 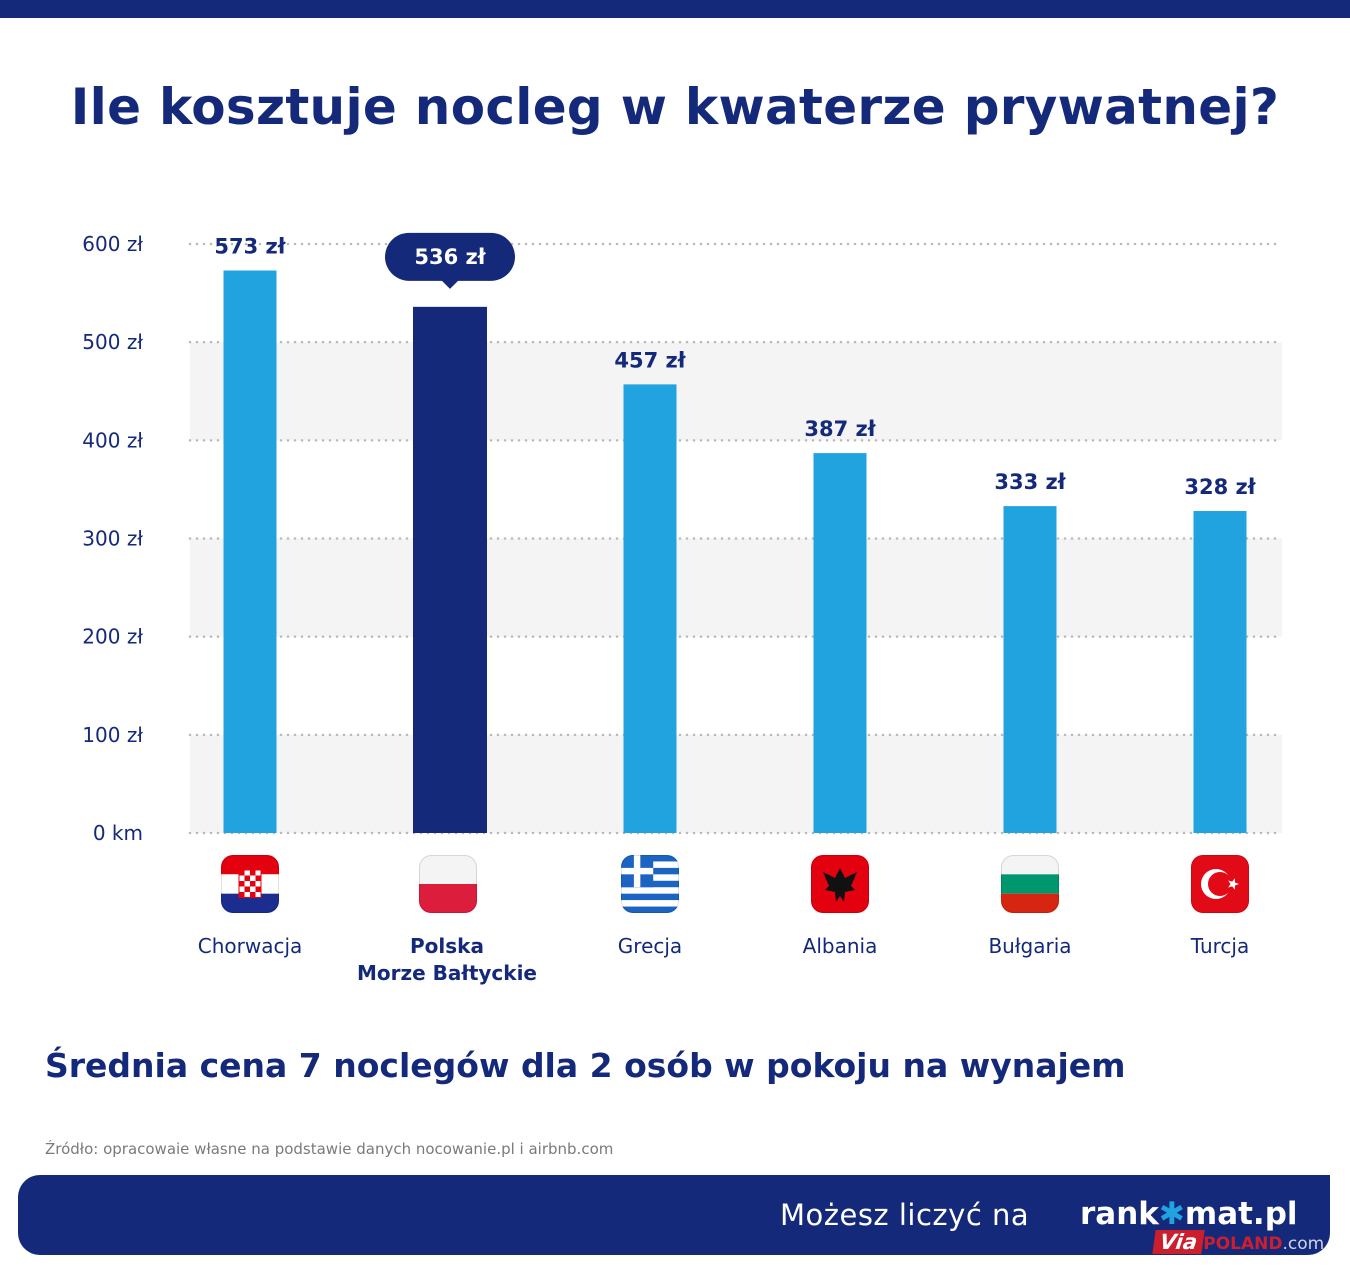 I want to click on category-label-1: Polska Morze Bałtyckie, so click(x=447, y=960).